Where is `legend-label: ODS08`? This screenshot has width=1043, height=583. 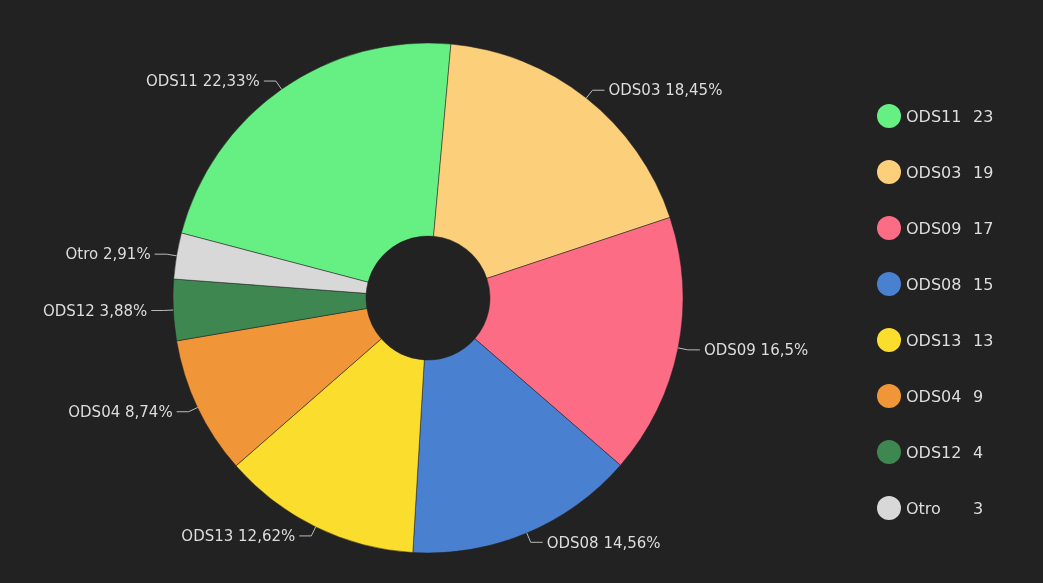 legend-label: ODS08 is located at coordinates (934, 284).